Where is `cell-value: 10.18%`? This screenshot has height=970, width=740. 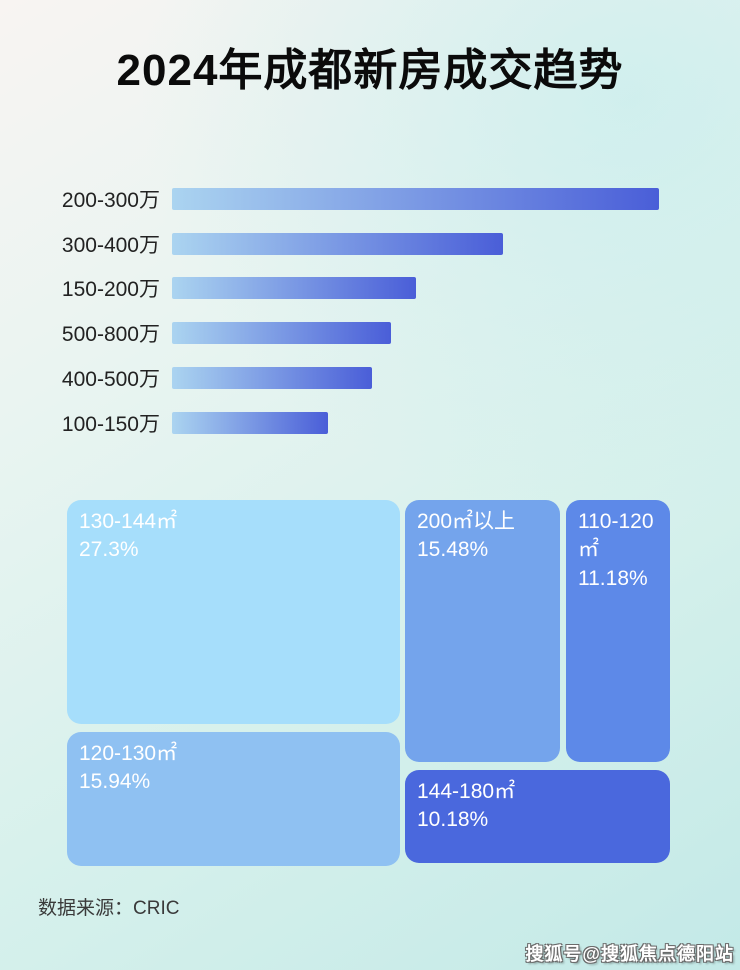 cell-value: 10.18% is located at coordinates (453, 820).